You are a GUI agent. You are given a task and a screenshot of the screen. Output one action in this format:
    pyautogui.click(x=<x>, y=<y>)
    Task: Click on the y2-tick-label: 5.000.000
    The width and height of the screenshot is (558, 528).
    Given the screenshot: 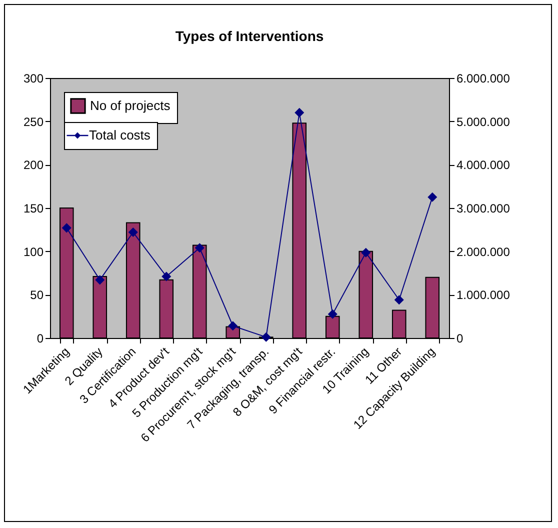 What is the action you would take?
    pyautogui.click(x=483, y=121)
    